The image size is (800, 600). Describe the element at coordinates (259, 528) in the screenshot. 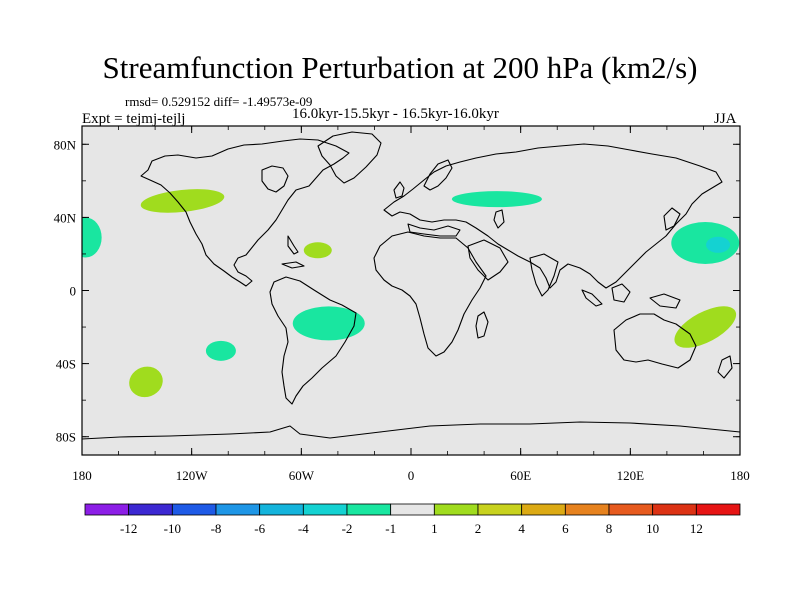

I see `colorbar-label: -6` at that location.